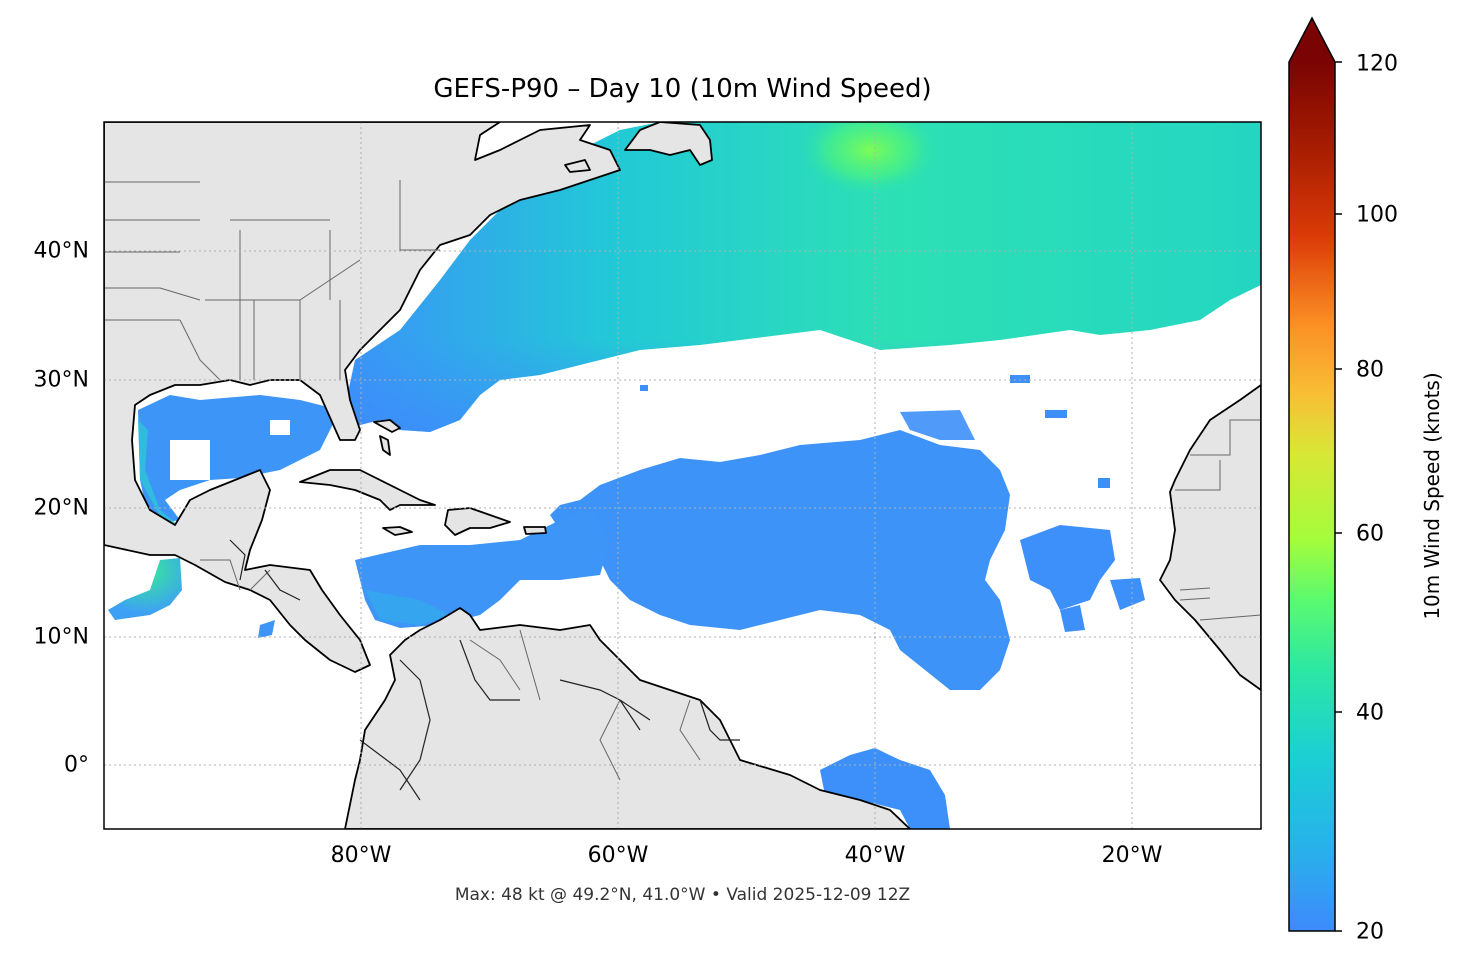 The height and width of the screenshot is (969, 1466). I want to click on country-borders-dark, so click(484, 670).